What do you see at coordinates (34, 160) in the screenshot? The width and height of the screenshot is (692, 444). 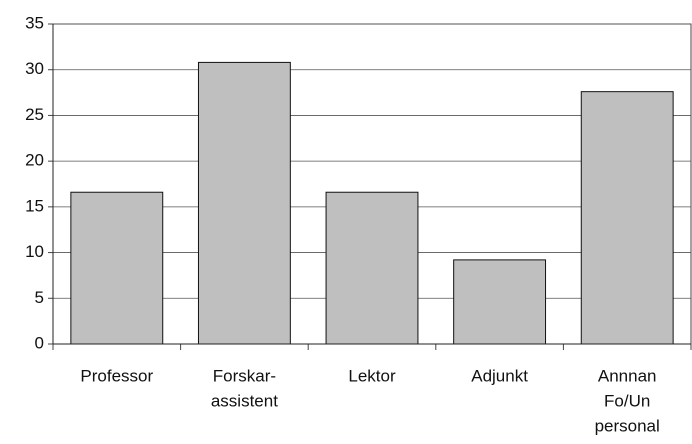 I see `y-tick-label: 20` at bounding box center [34, 160].